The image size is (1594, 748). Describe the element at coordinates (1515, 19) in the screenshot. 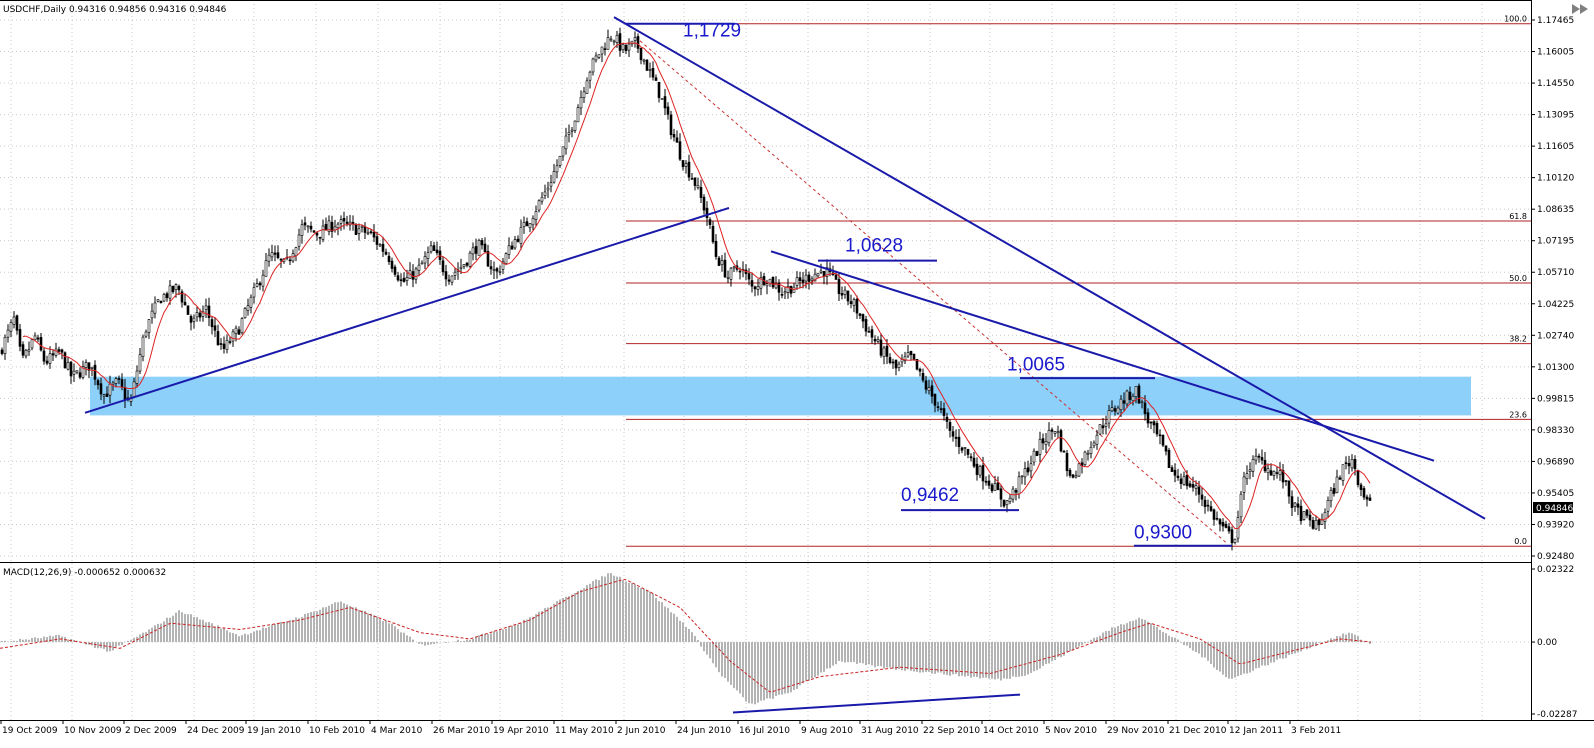

I see `fib-level-label: 100.0` at that location.